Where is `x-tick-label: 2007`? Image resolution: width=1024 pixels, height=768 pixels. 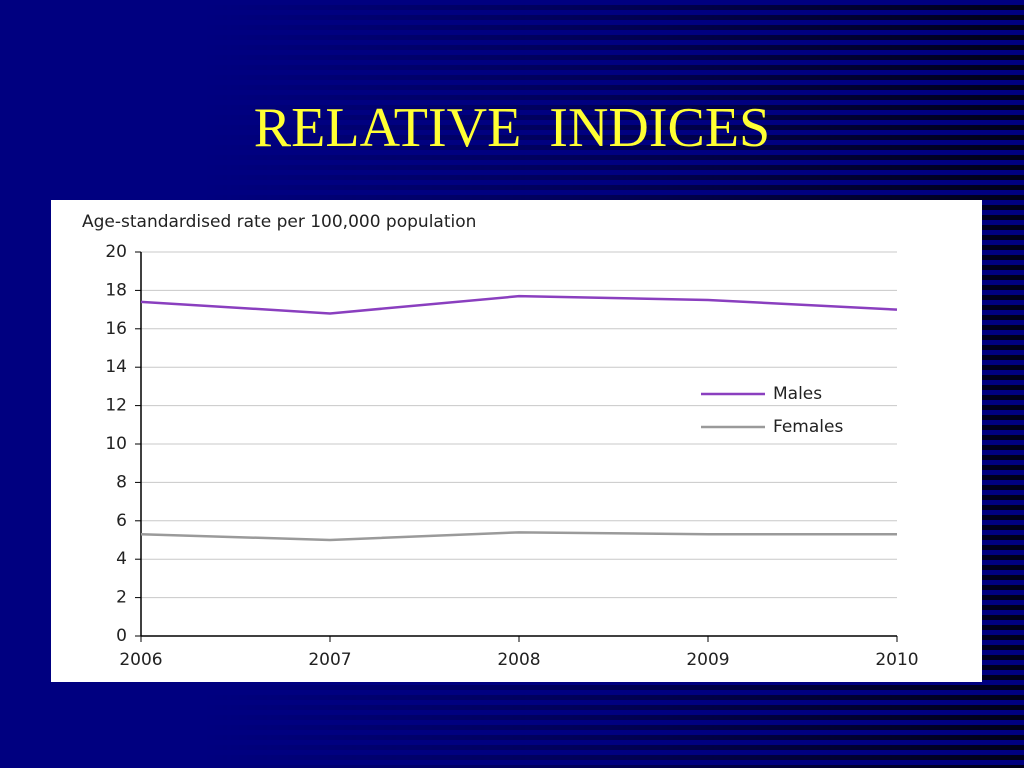 x-tick-label: 2007 is located at coordinates (329, 660).